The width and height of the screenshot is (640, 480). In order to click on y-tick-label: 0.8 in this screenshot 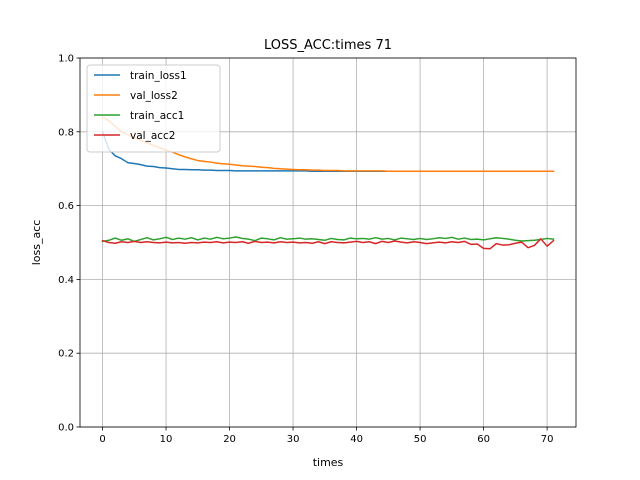, I will do `click(66, 132)`.